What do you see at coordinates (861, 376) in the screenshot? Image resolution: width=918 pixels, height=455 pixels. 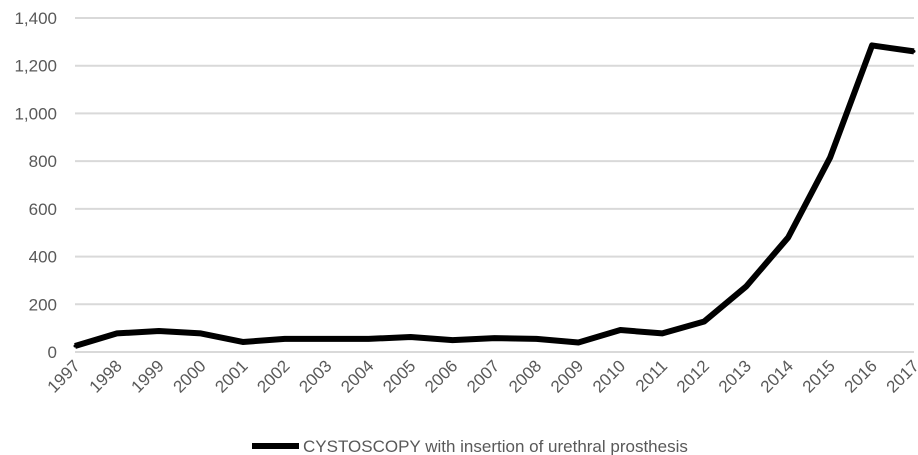 I see `x-tick-label: 2016` at bounding box center [861, 376].